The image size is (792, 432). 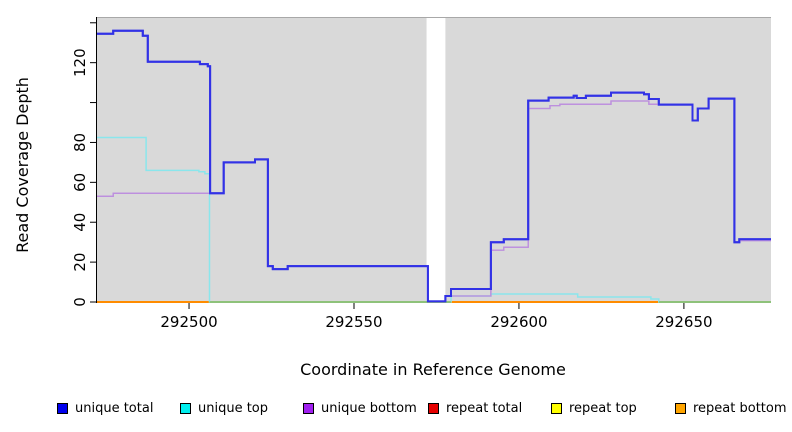 What do you see at coordinates (680, 408) in the screenshot?
I see `repeat-bottom-swatch-icon` at bounding box center [680, 408].